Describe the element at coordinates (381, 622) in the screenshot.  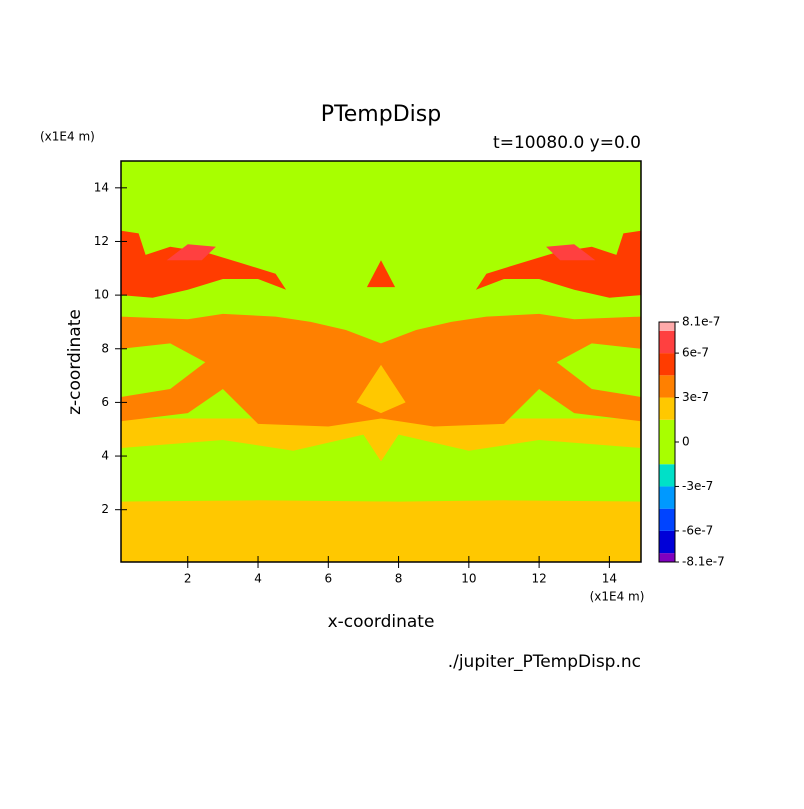
I see `x-axis-label: x-coordinate` at that location.